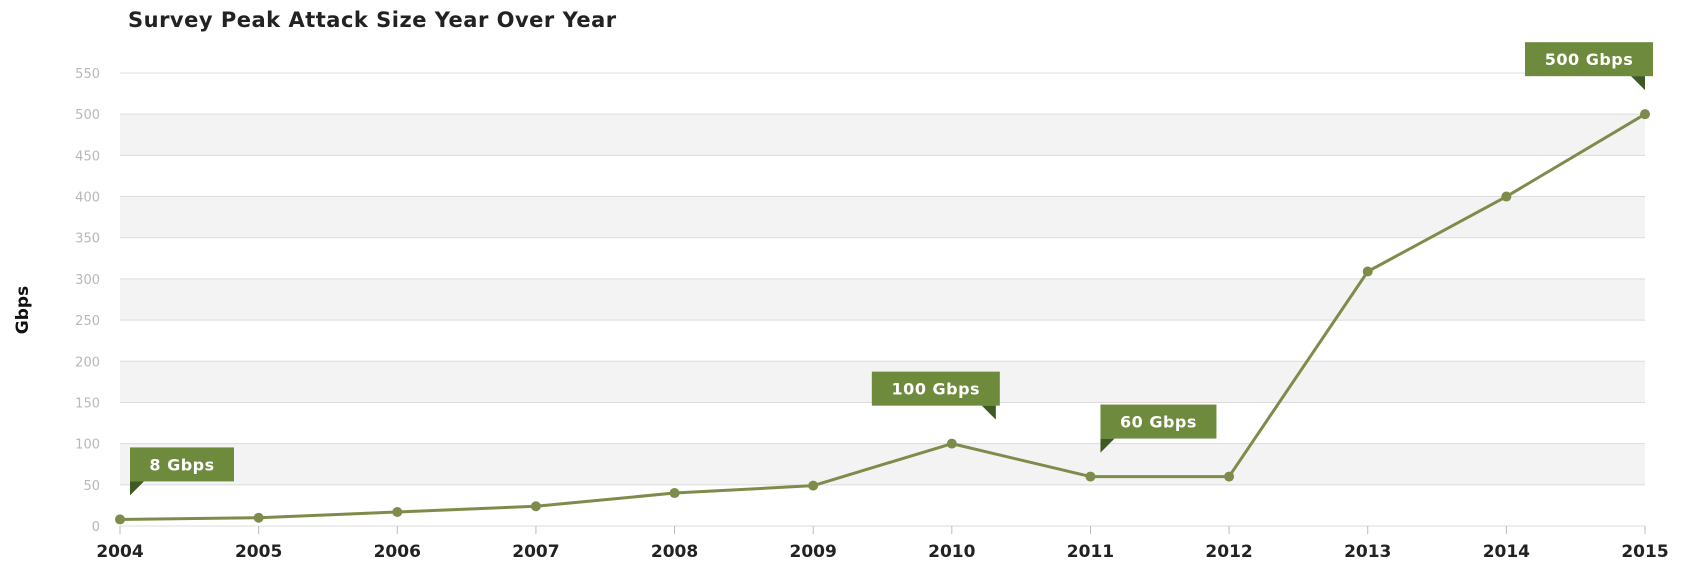 The image size is (1681, 562). I want to click on y-tick-label: 300, so click(87, 280).